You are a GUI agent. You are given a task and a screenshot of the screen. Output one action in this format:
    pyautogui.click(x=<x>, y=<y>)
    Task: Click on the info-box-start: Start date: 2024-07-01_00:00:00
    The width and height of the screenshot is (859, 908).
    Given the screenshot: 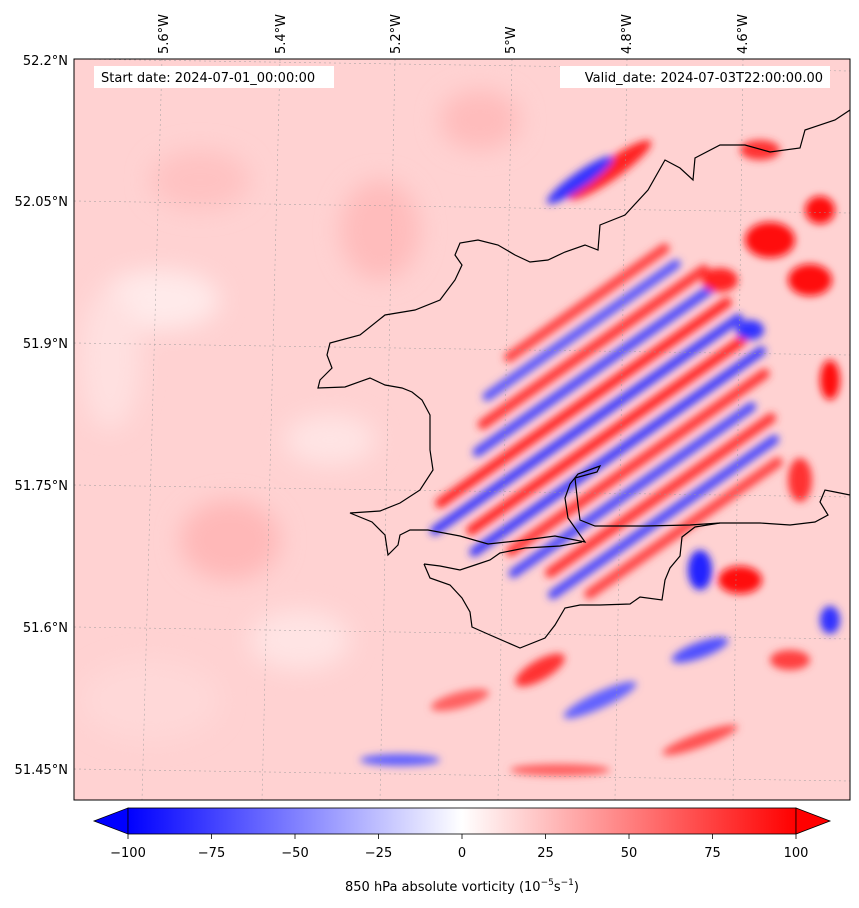 What is the action you would take?
    pyautogui.click(x=214, y=77)
    